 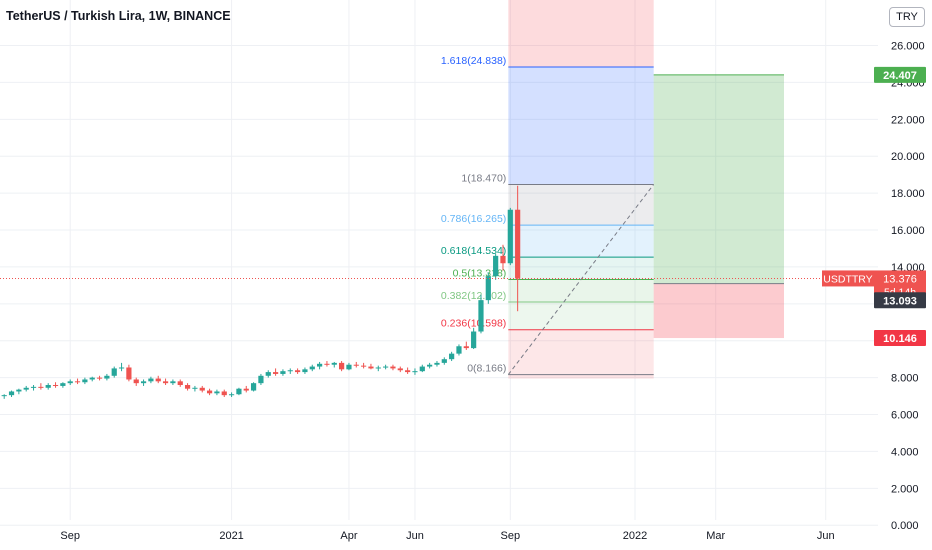 What do you see at coordinates (118, 16) in the screenshot?
I see `chart-title: TetherUS / Turkish Lira, 1W, BINANCE` at bounding box center [118, 16].